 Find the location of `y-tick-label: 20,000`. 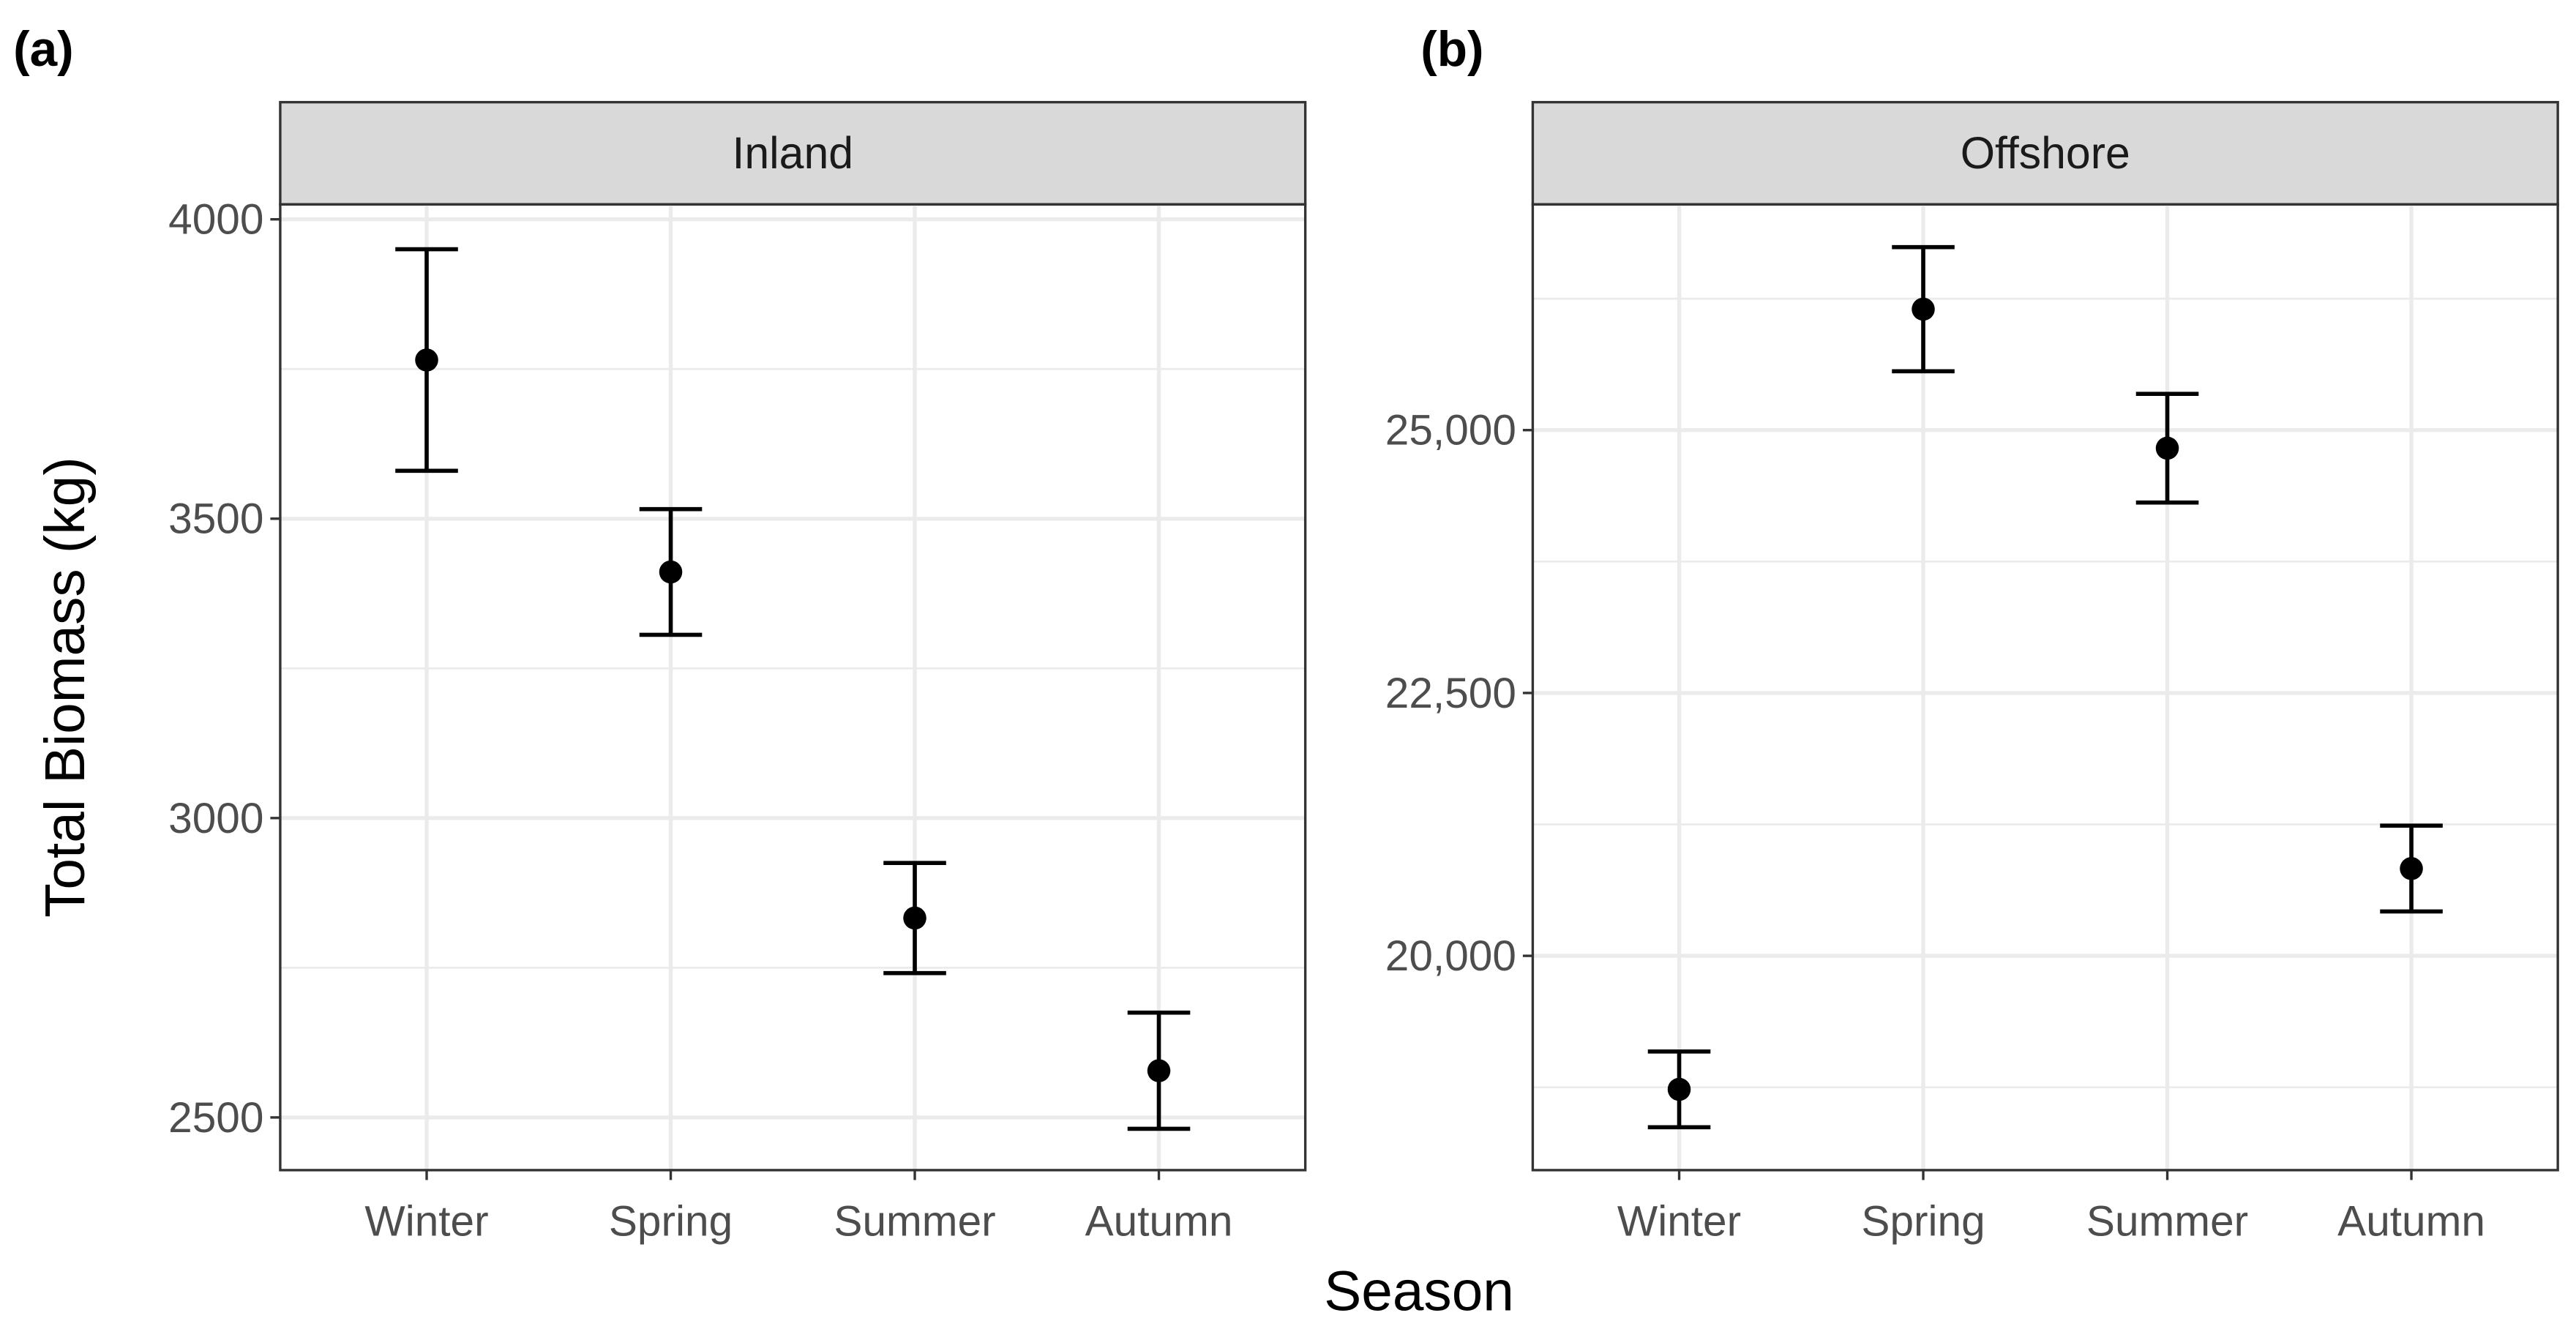

y-tick-label: 20,000 is located at coordinates (1450, 956).